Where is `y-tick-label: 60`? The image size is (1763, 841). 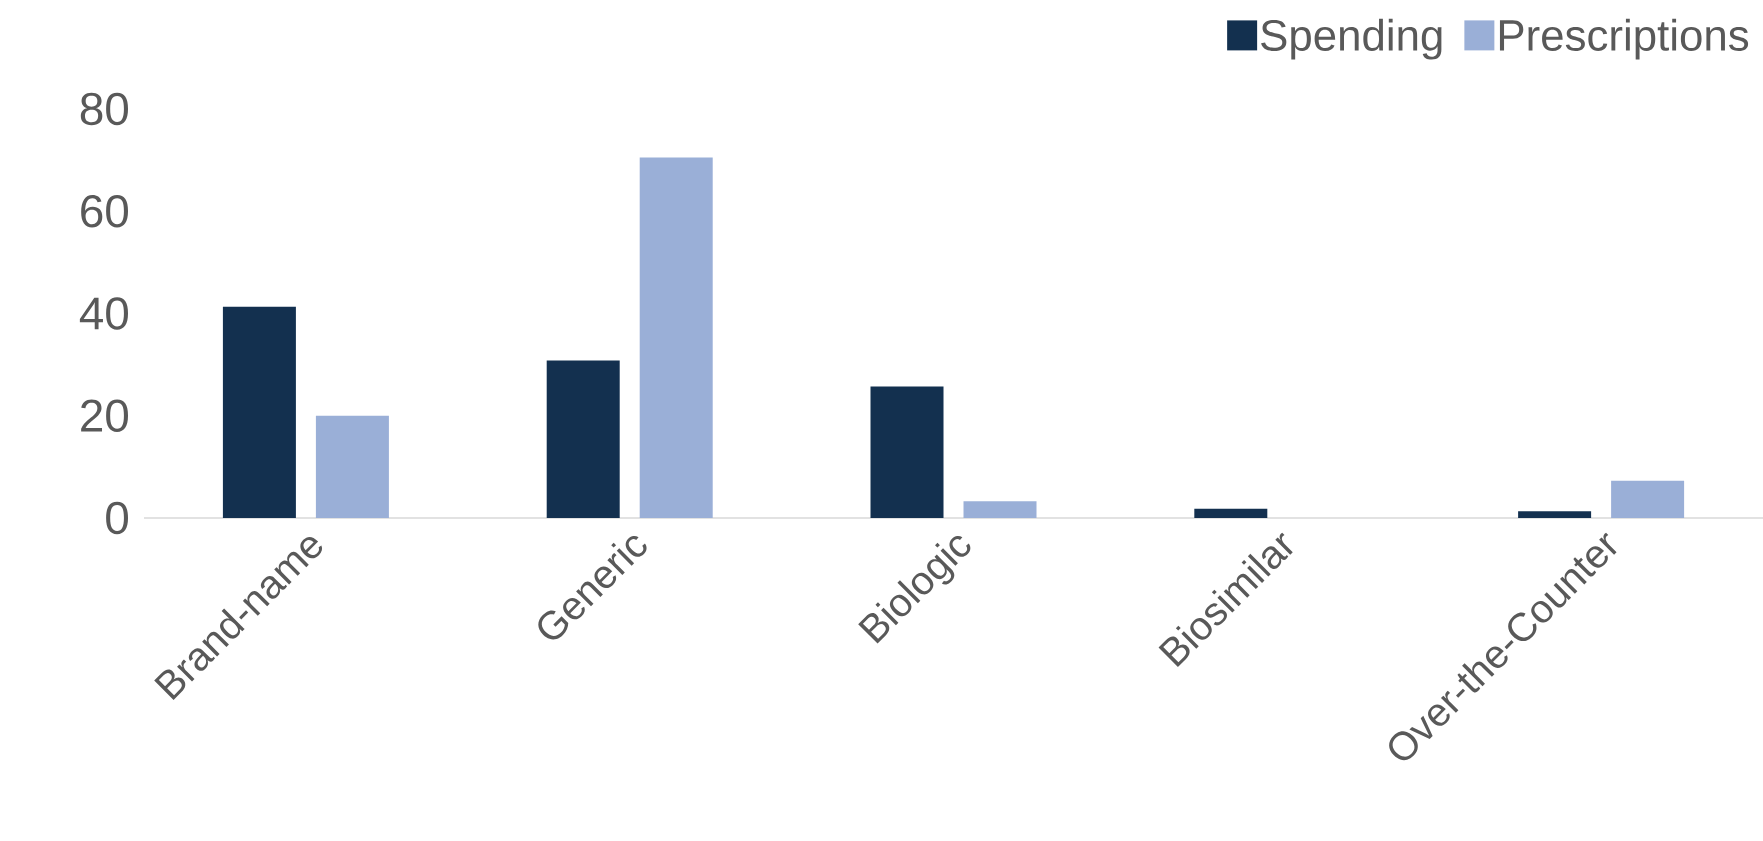
y-tick-label: 60 is located at coordinates (105, 211).